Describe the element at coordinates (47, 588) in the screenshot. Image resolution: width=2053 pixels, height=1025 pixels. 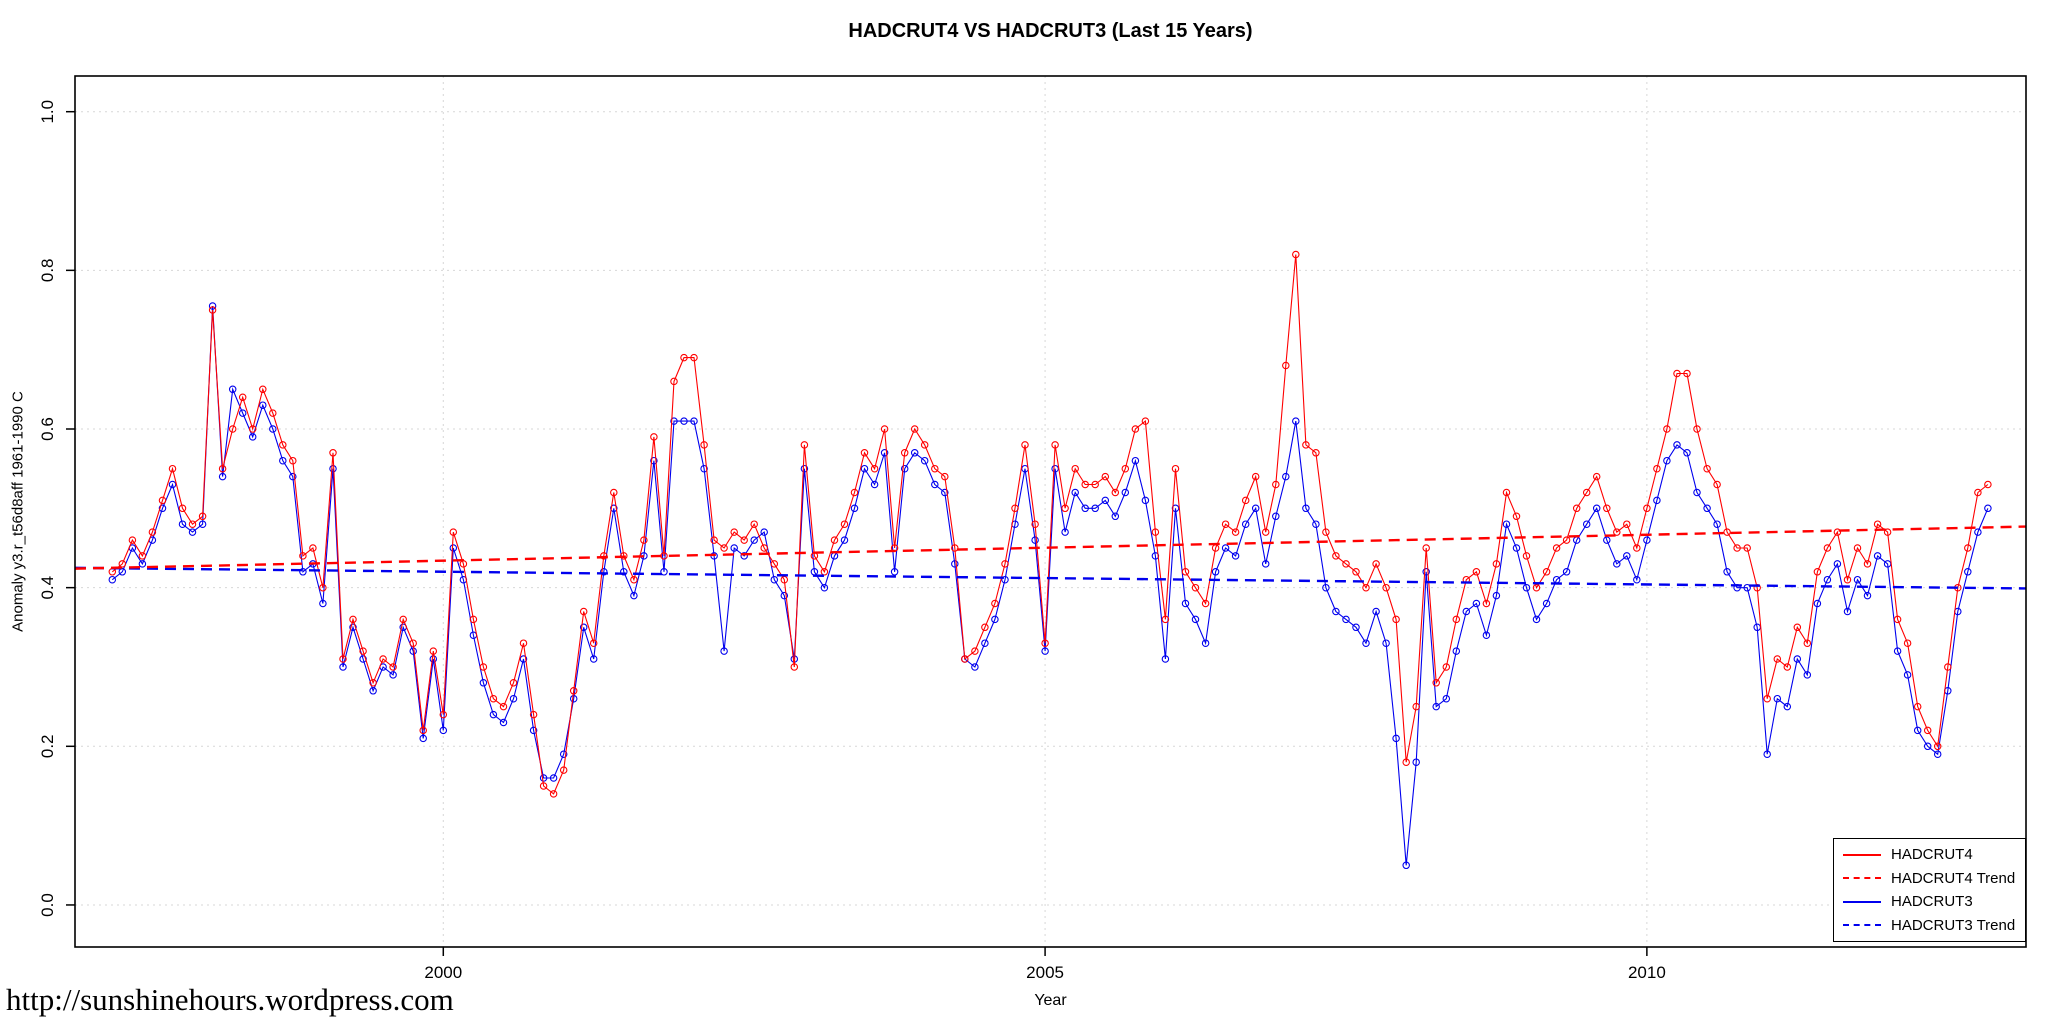
I see `svg-text: 0.4` at that location.